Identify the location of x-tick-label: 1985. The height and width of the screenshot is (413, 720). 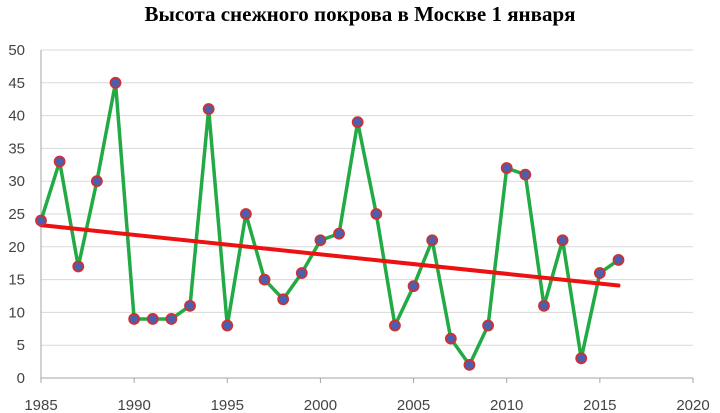
(40, 405).